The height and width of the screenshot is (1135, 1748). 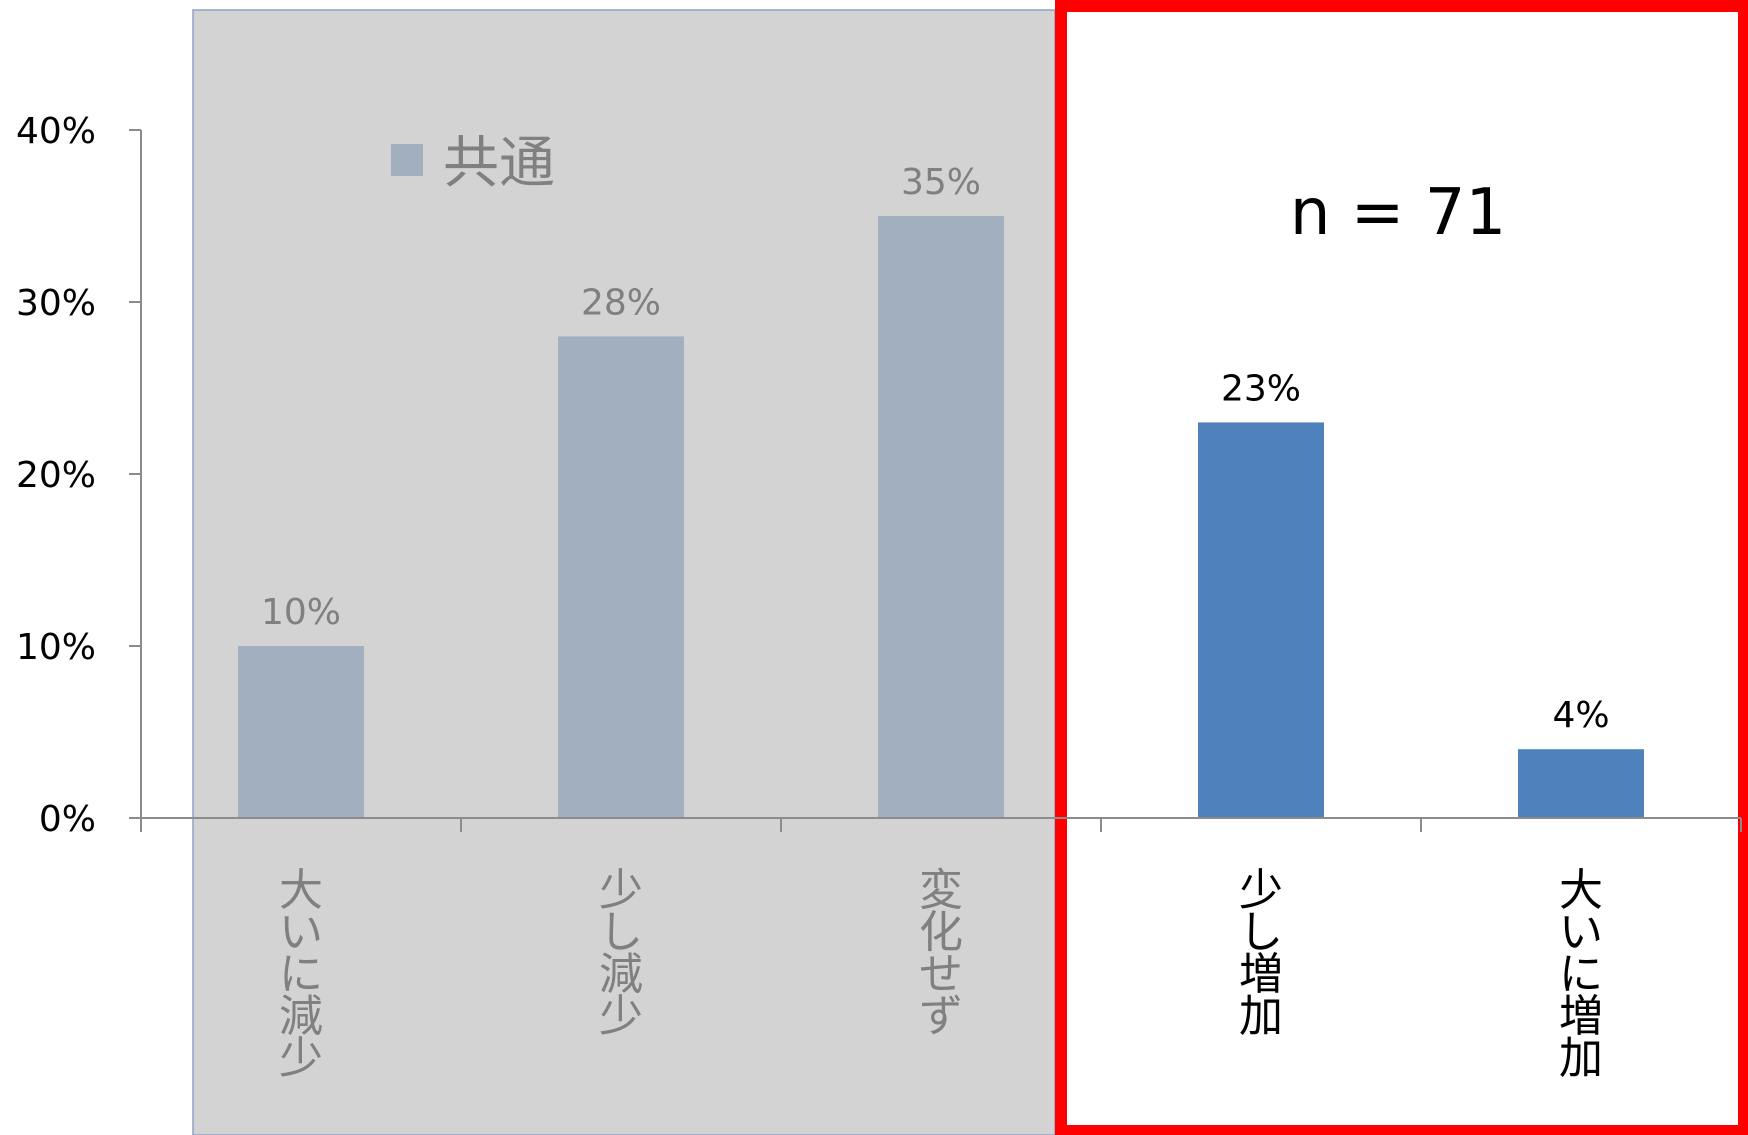 I want to click on sample-size-annotation: n = 71, so click(x=1398, y=213).